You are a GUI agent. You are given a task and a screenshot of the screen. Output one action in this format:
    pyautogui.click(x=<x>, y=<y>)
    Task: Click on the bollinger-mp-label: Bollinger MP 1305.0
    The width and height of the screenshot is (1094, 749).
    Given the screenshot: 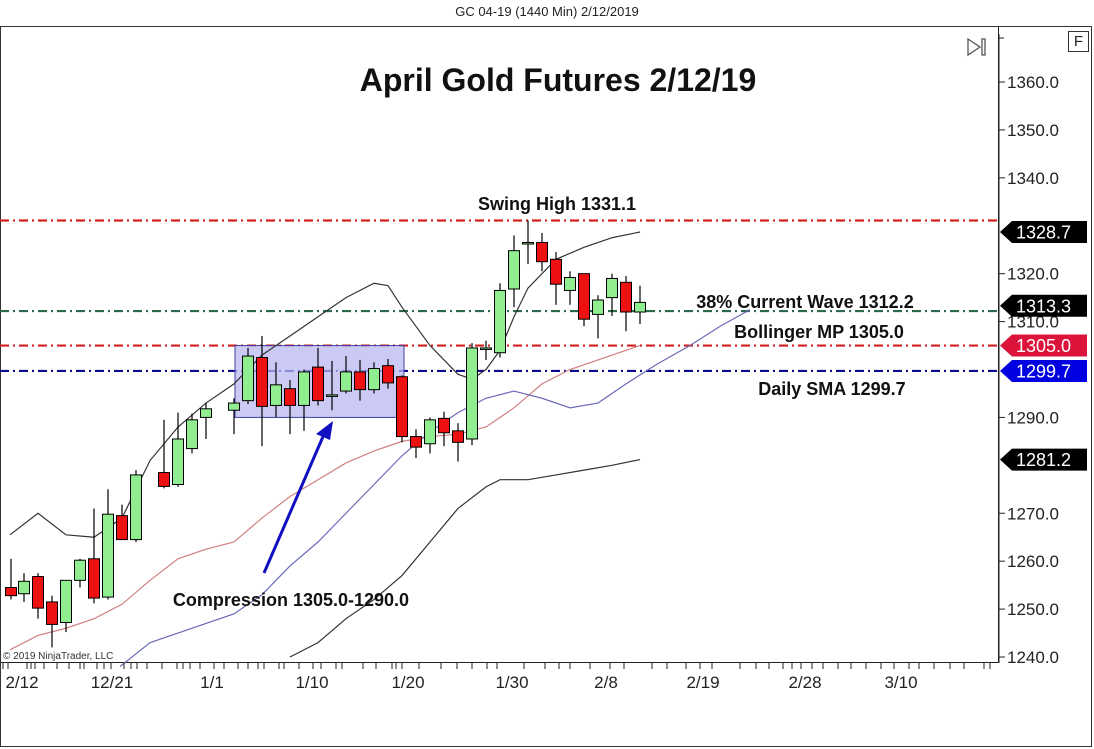 What is the action you would take?
    pyautogui.click(x=819, y=332)
    